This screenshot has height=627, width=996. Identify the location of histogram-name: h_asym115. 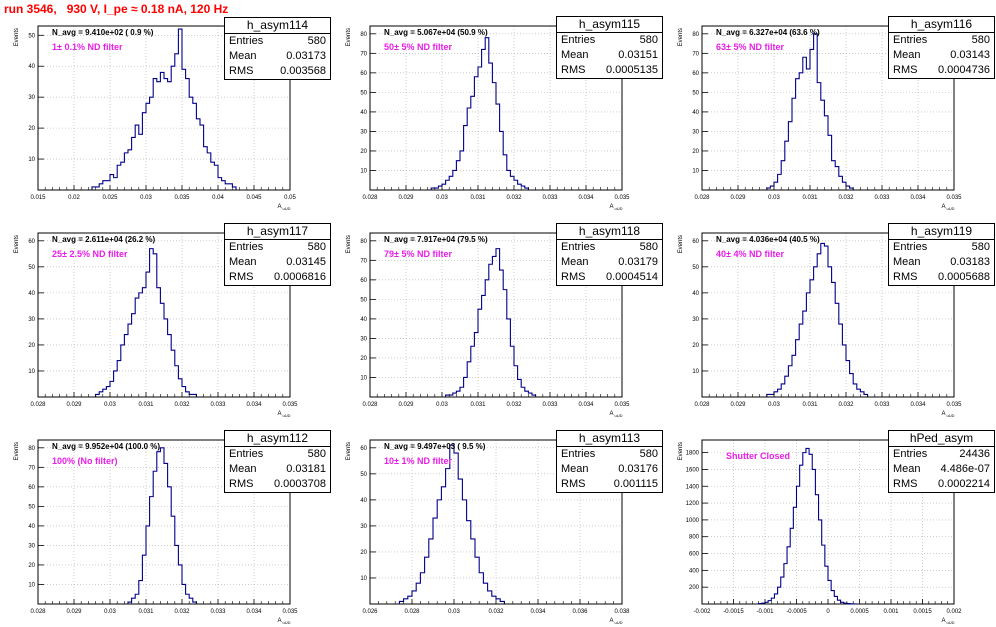
(609, 25).